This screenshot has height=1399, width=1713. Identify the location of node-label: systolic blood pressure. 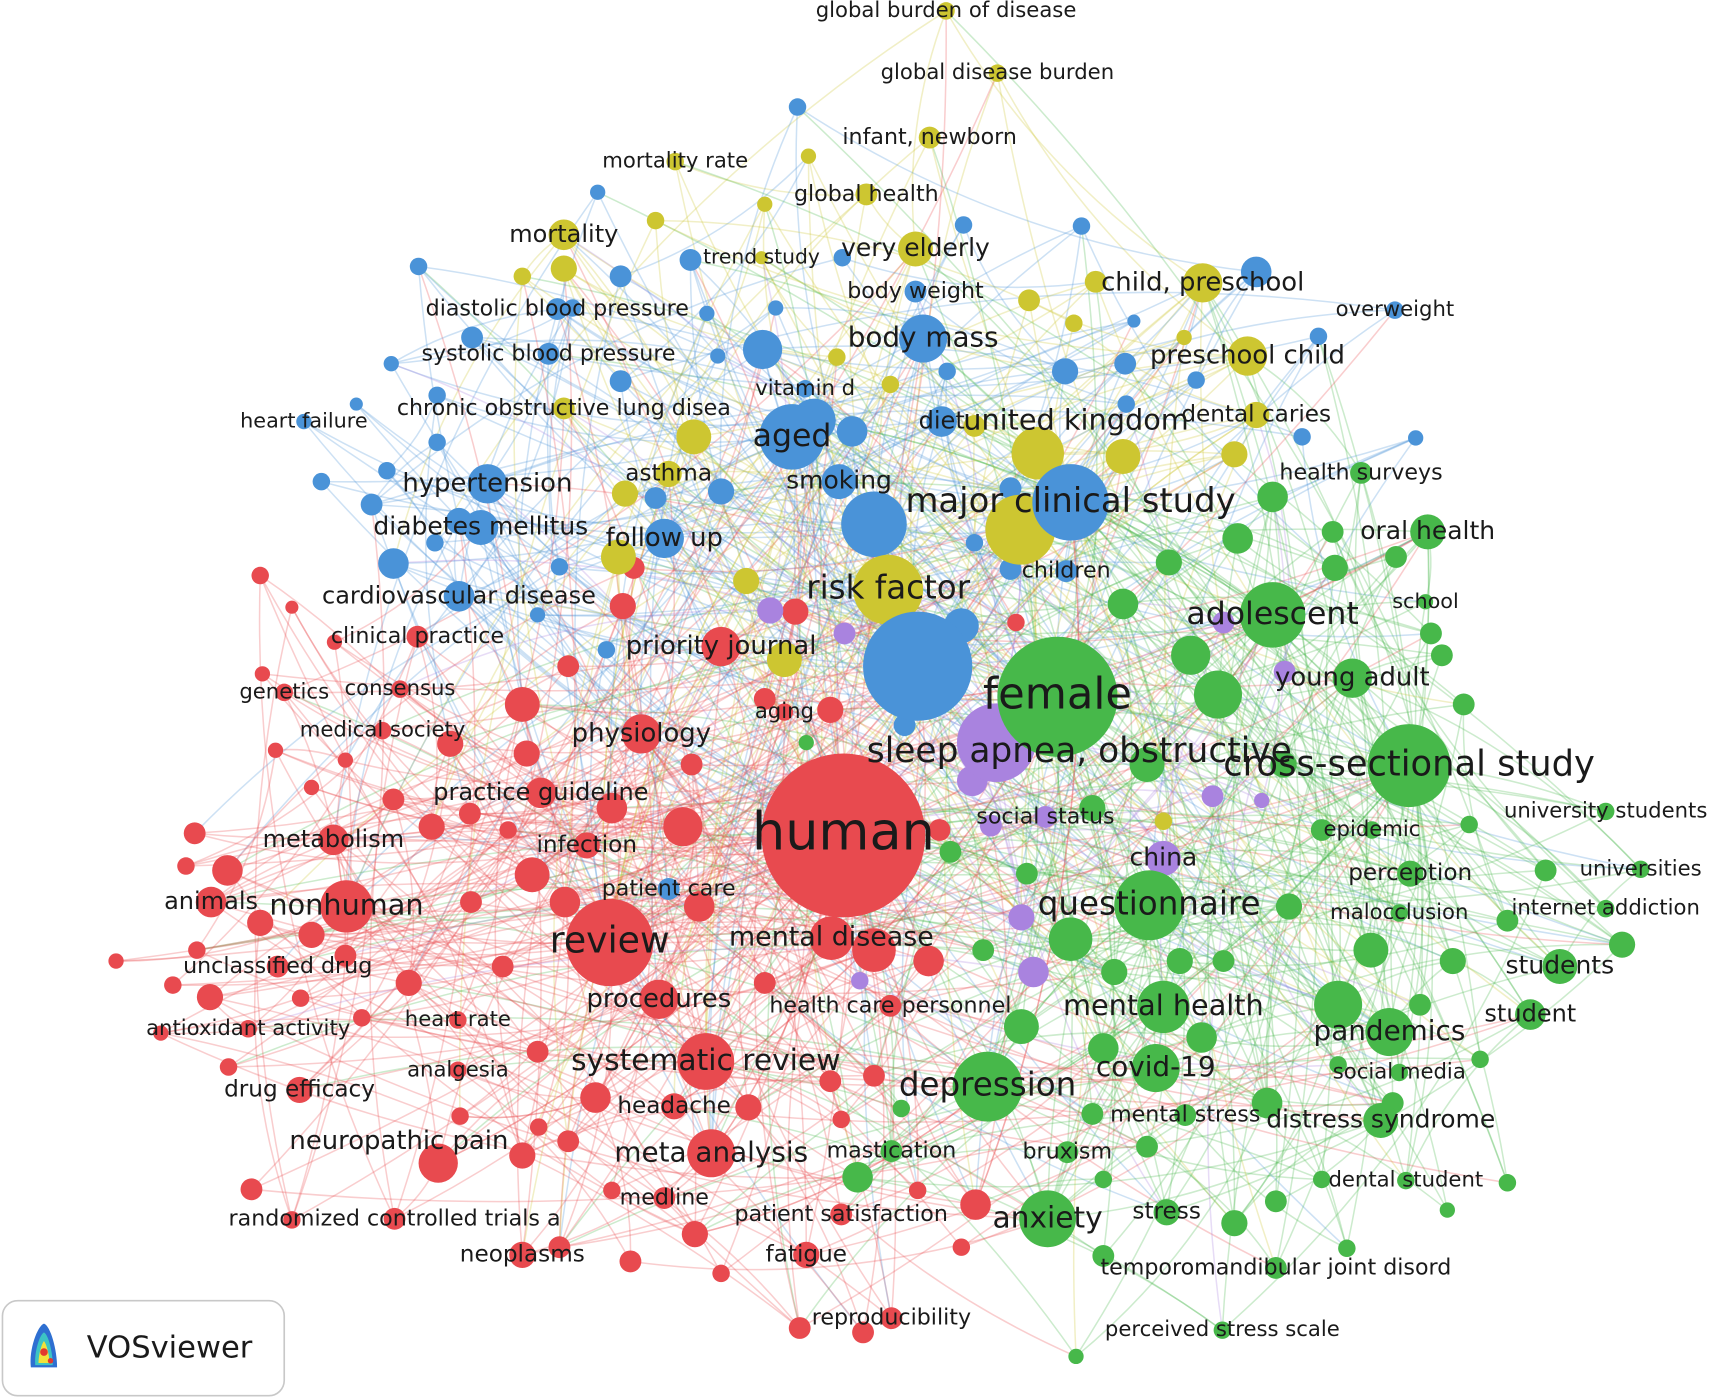
(548, 353).